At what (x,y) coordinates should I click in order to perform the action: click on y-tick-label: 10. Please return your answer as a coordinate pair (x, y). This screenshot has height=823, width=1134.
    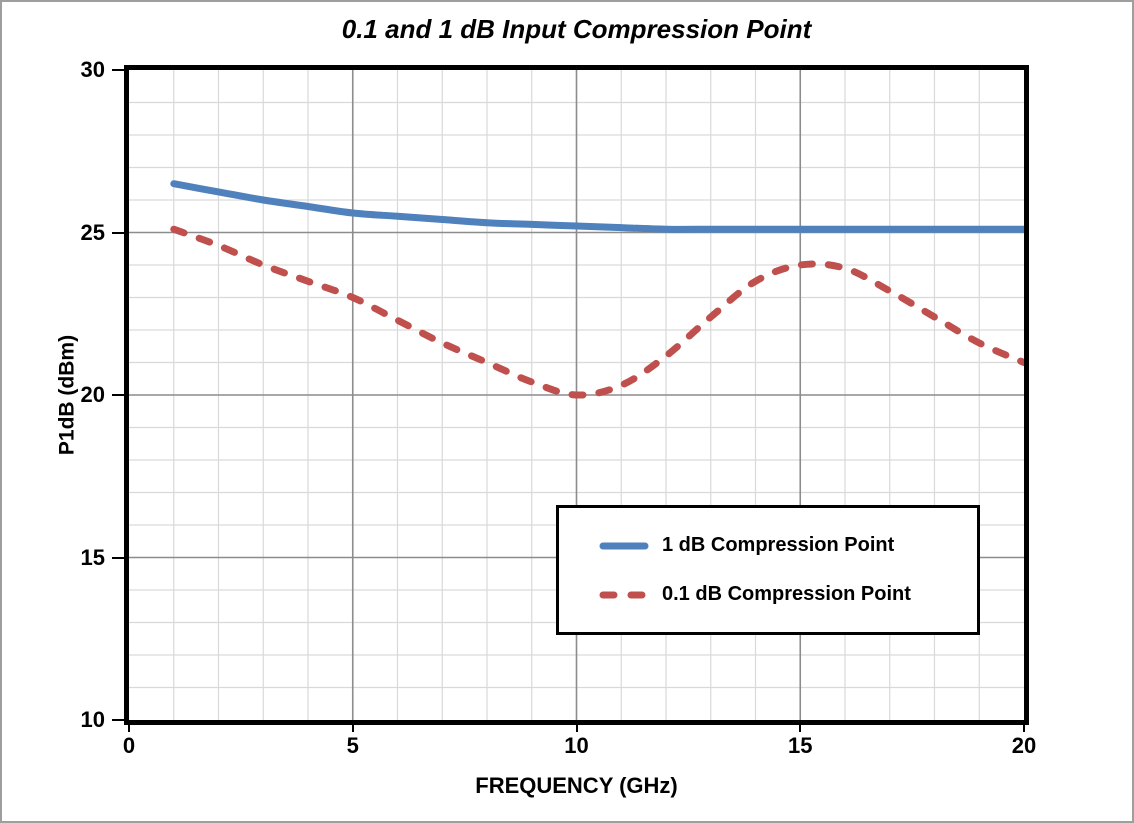
    Looking at the image, I should click on (92, 719).